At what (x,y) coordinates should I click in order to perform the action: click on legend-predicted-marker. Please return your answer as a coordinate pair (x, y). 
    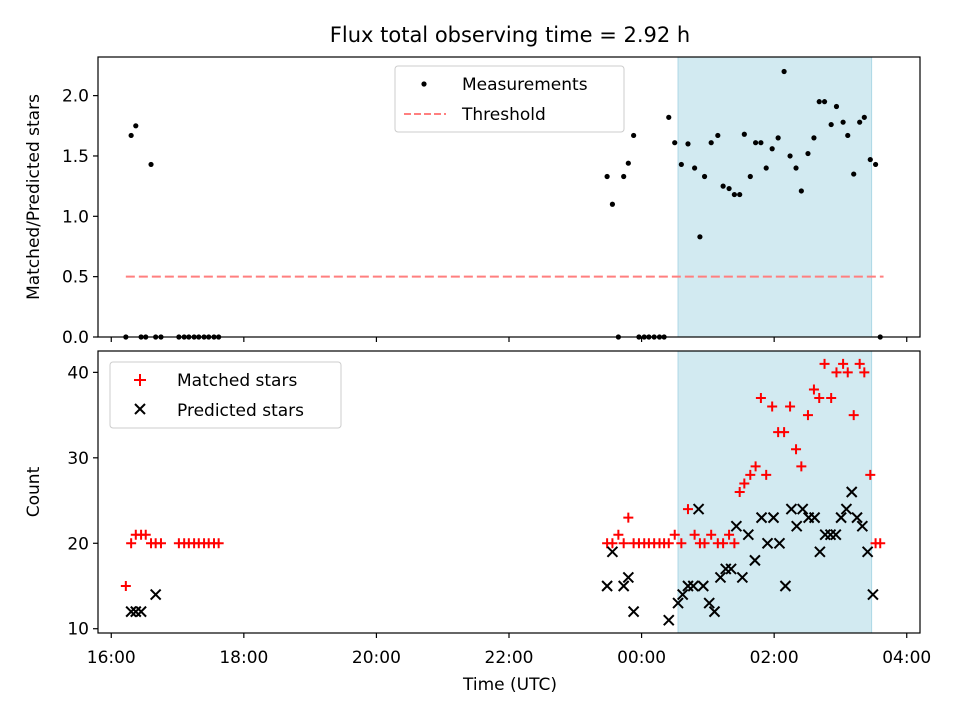
    Looking at the image, I should click on (140, 409).